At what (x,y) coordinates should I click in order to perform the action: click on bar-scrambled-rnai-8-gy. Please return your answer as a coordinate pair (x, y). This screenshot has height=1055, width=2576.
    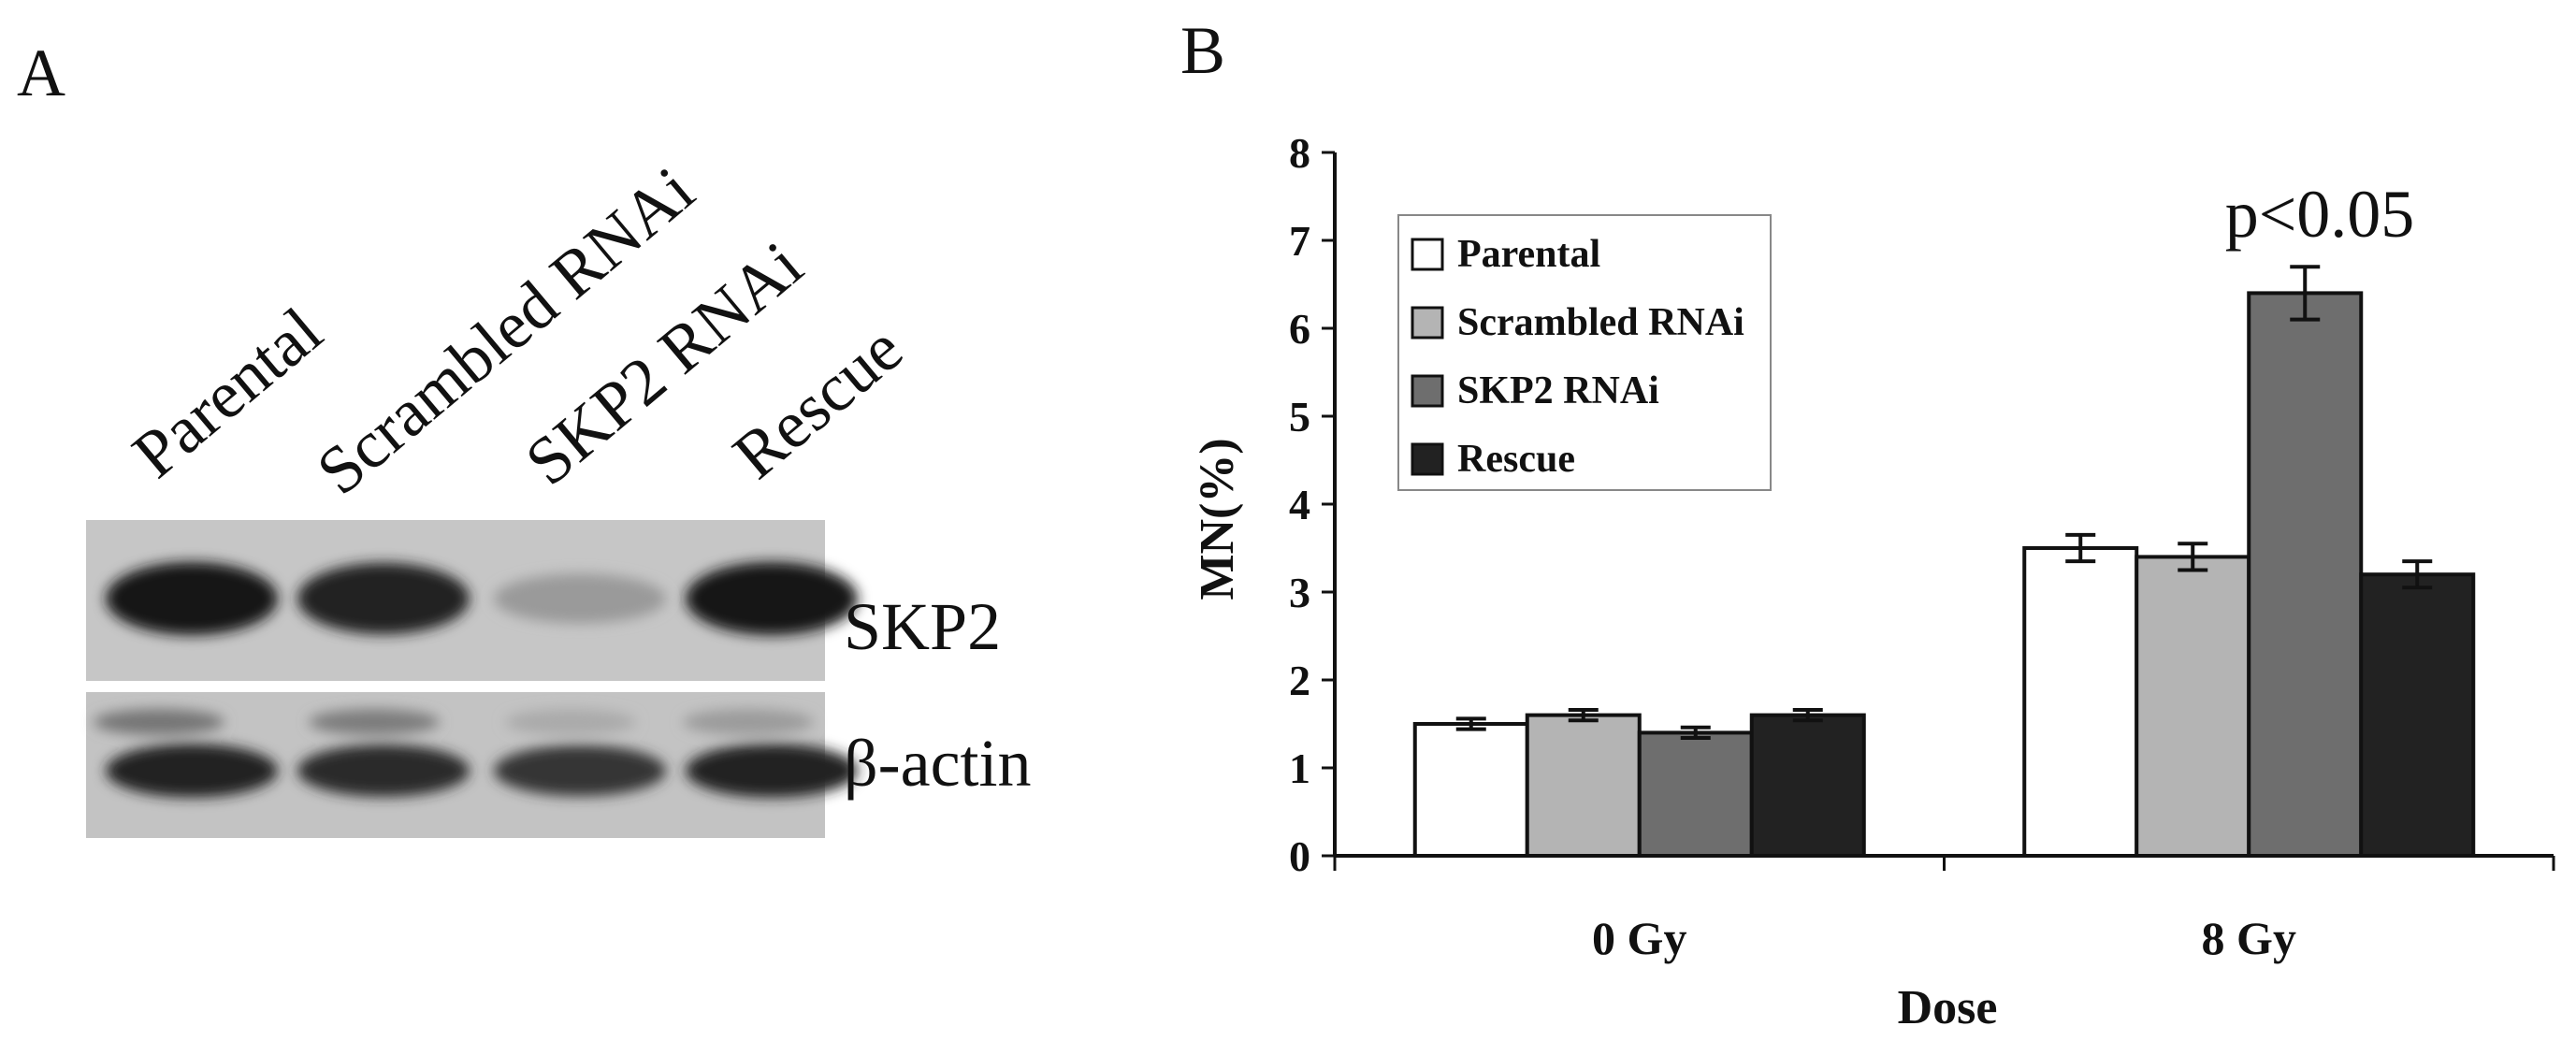
    Looking at the image, I should click on (2193, 707).